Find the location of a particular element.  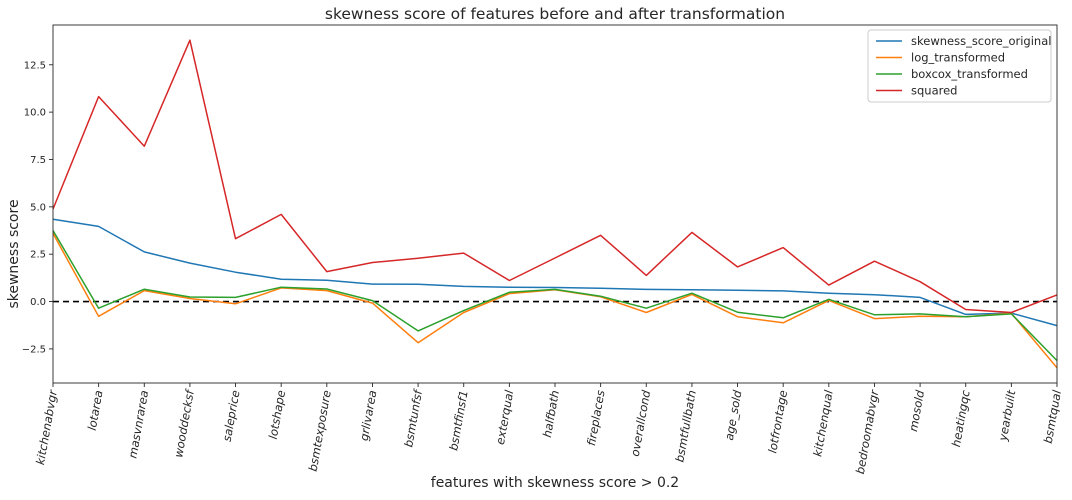

x-tick-label: age_sold is located at coordinates (733, 414).